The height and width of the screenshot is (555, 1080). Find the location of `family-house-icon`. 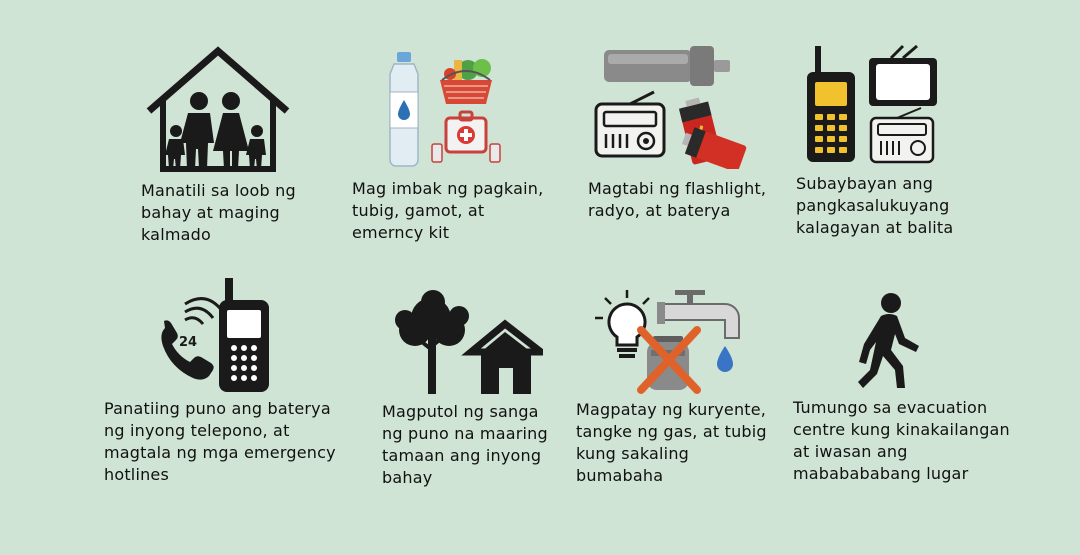

family-house-icon is located at coordinates (218, 109).